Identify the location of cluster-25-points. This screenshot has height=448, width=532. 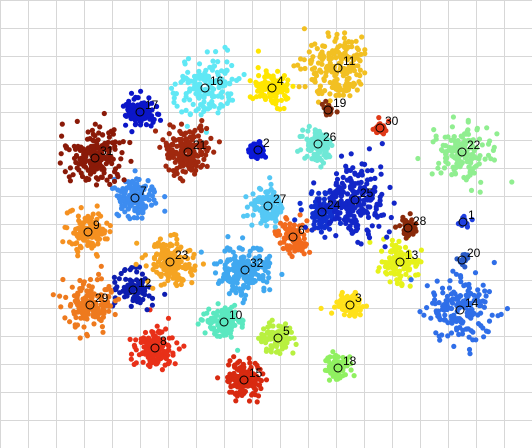
(349, 195).